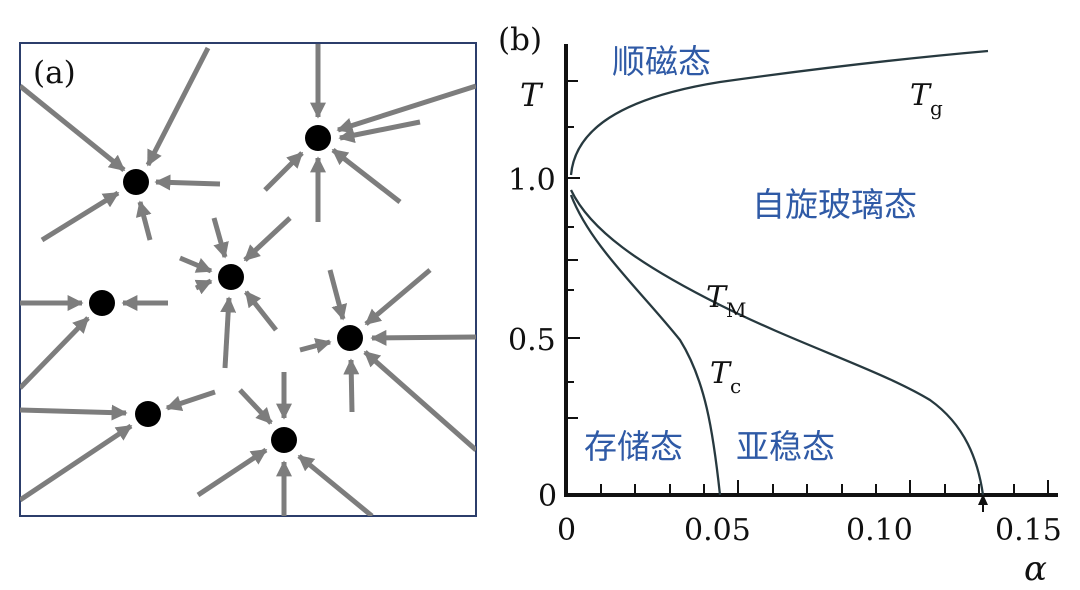  I want to click on y-tick-label: 0, so click(547, 496).